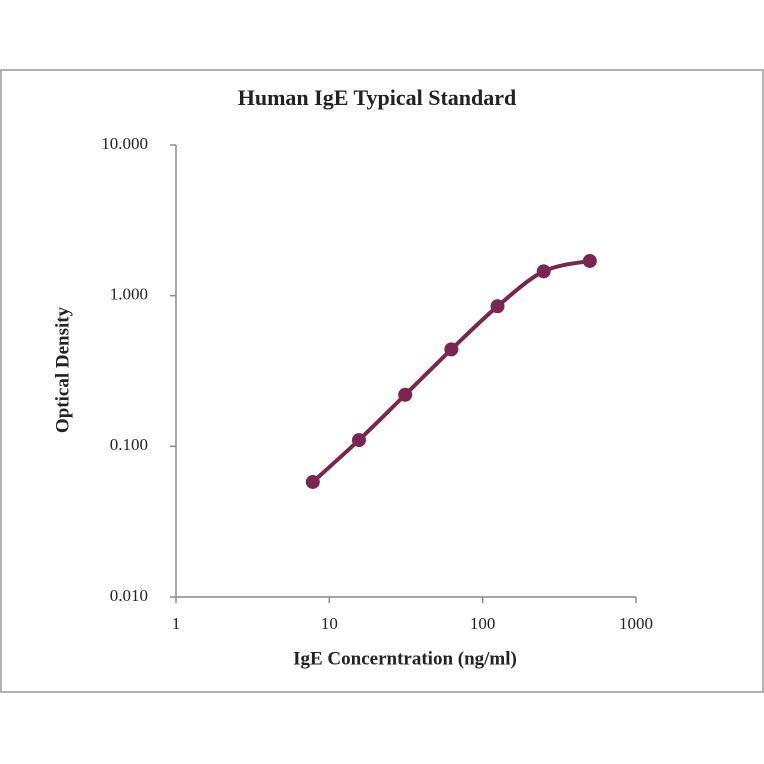 This screenshot has width=764, height=764. Describe the element at coordinates (62, 369) in the screenshot. I see `y-axis-label: Optical Density` at that location.